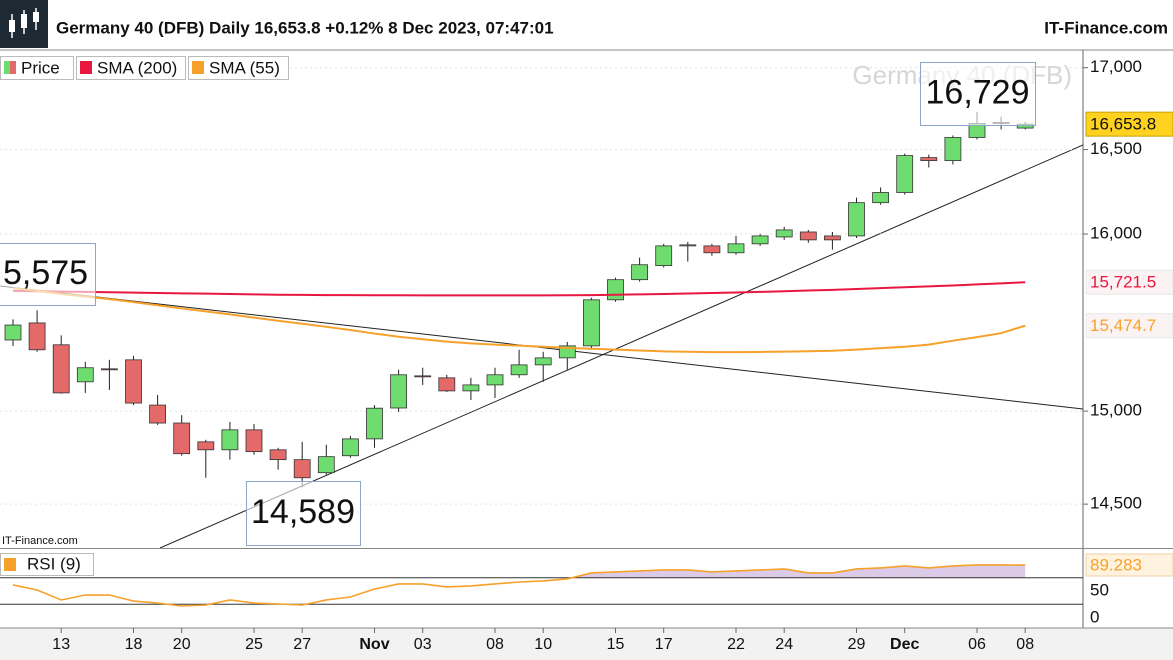 This screenshot has height=660, width=1173. Describe the element at coordinates (904, 644) in the screenshot. I see `x-tick-label: Dec` at that location.